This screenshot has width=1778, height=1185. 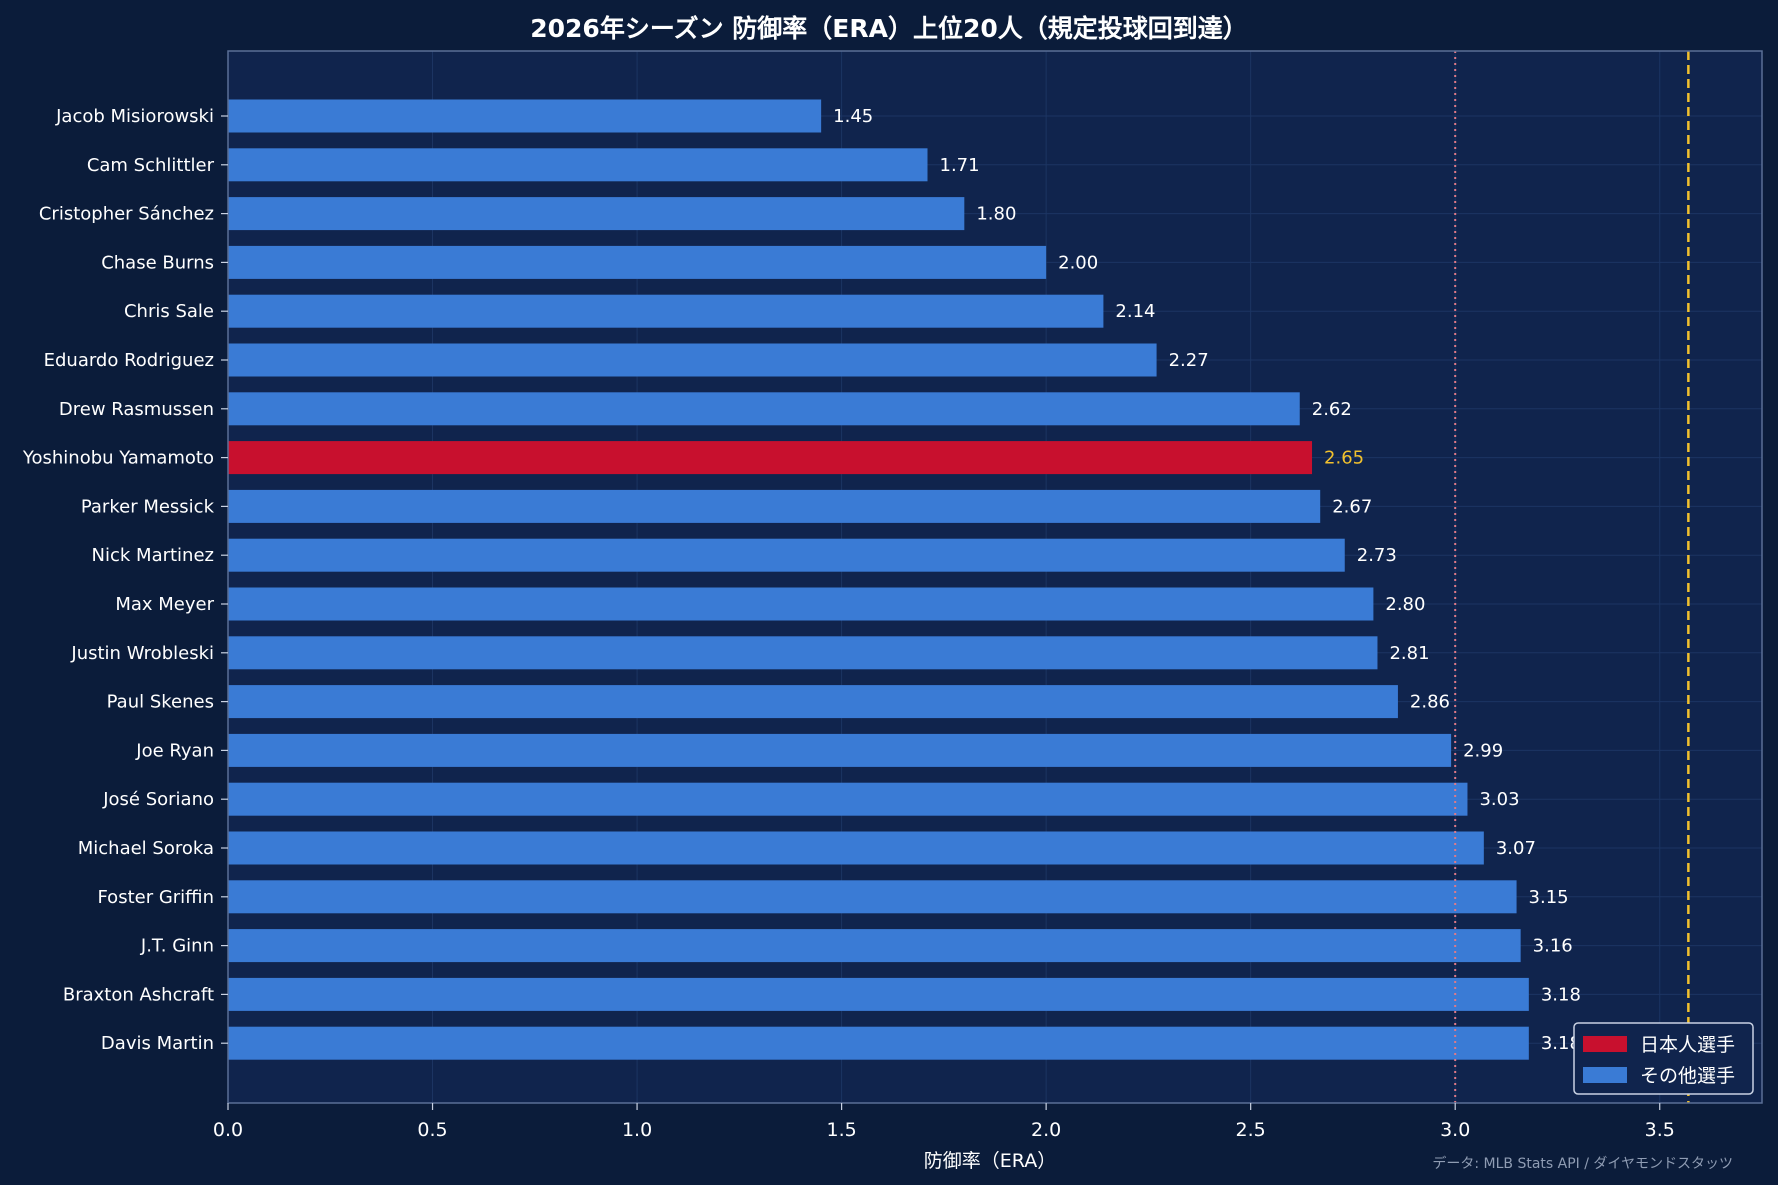 I want to click on value-label-7: 2.65, so click(x=1344, y=458).